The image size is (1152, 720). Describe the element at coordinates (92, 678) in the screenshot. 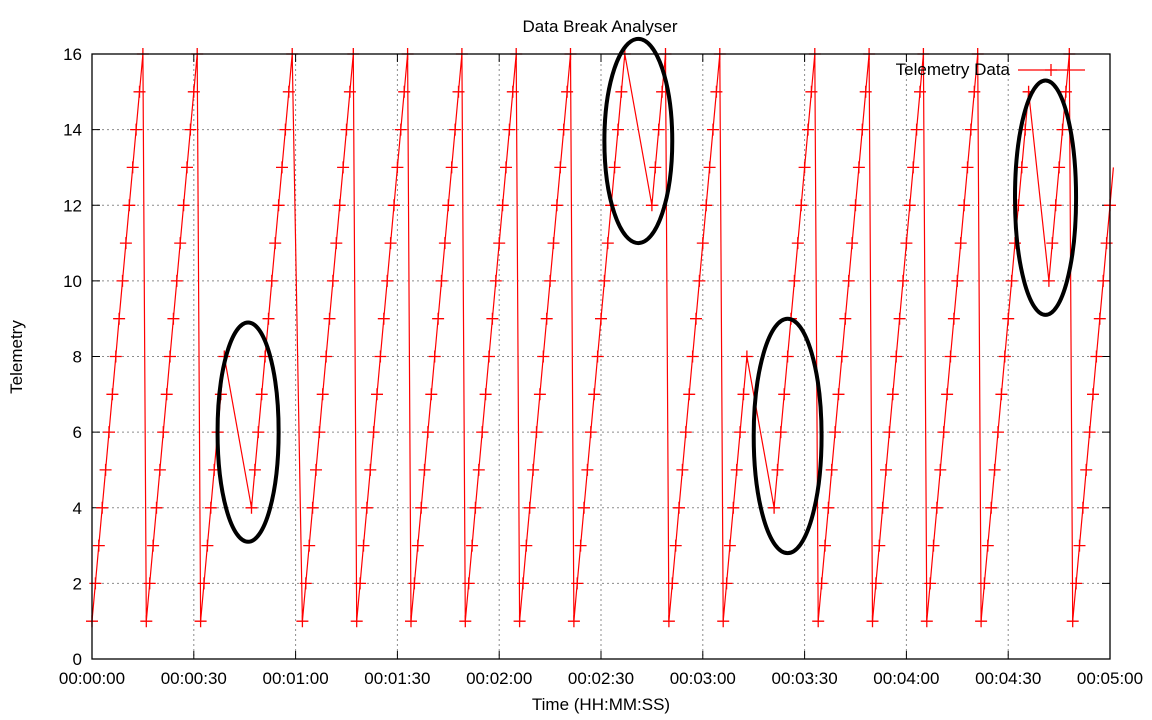

I see `x-tick-label: 00:00:00` at that location.